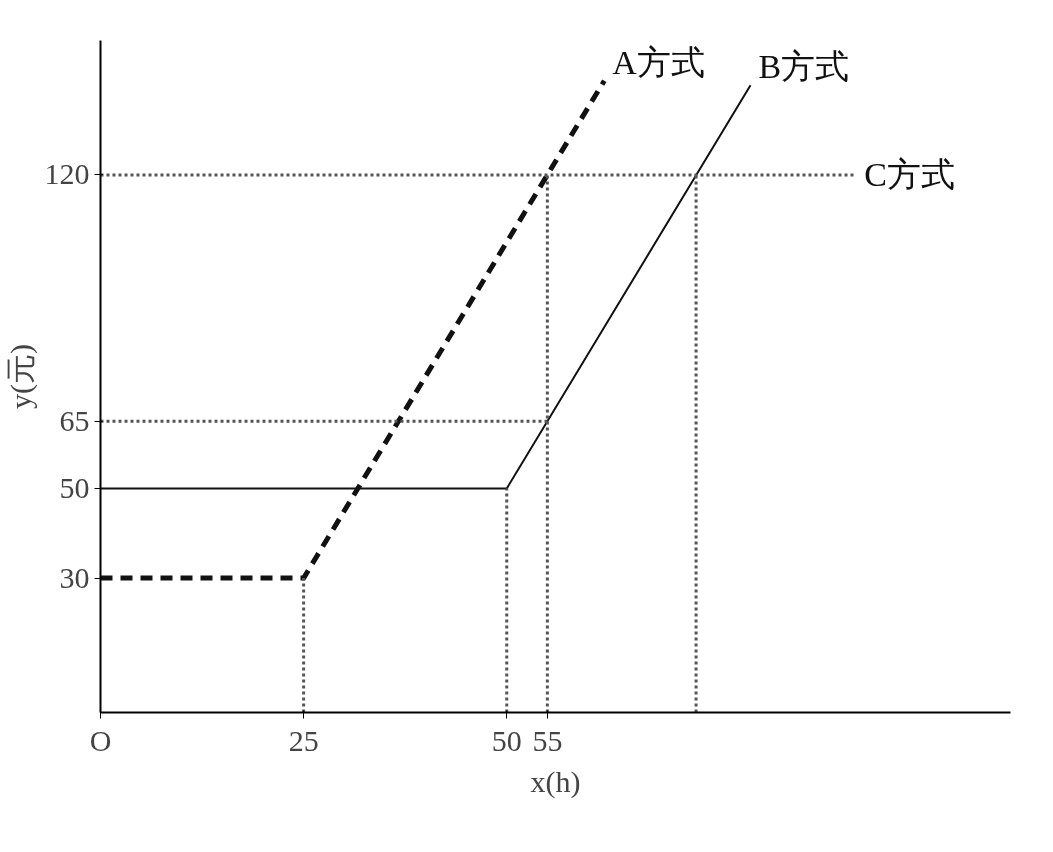  What do you see at coordinates (658, 62) in the screenshot?
I see `series-label: A方式` at bounding box center [658, 62].